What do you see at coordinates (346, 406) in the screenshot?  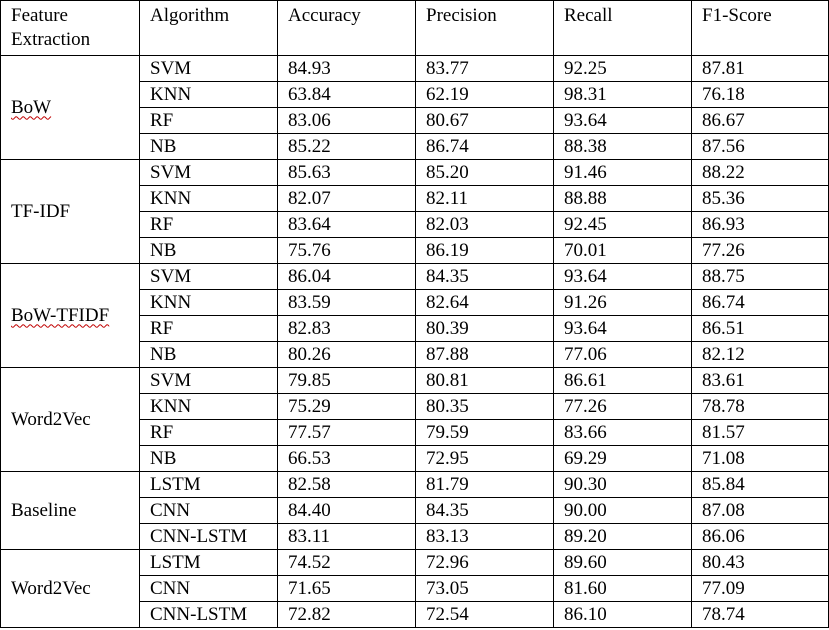 I see `accuracy-cell: 75.29` at bounding box center [346, 406].